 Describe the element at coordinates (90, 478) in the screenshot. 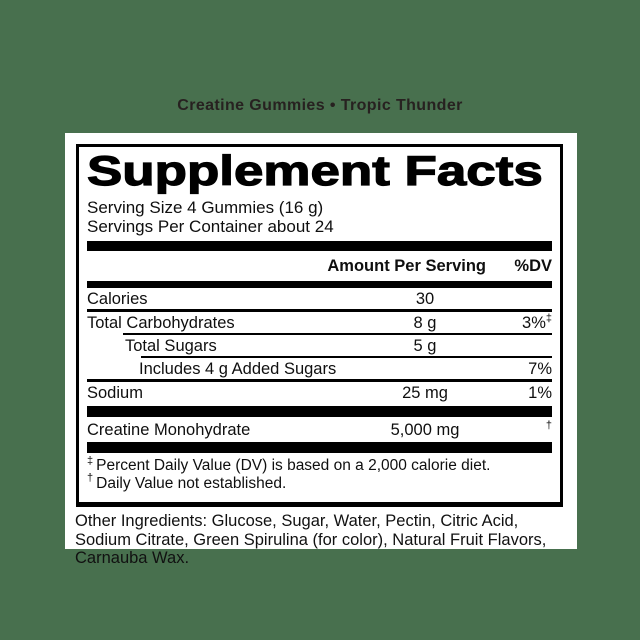

I see `footnote-marker: †` at that location.